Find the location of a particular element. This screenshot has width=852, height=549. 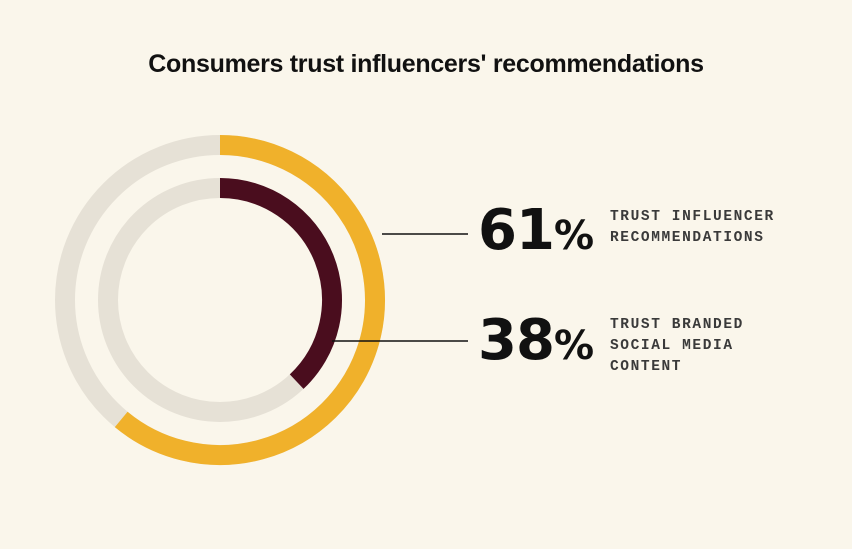

value-label-branded: 38% is located at coordinates (536, 341).